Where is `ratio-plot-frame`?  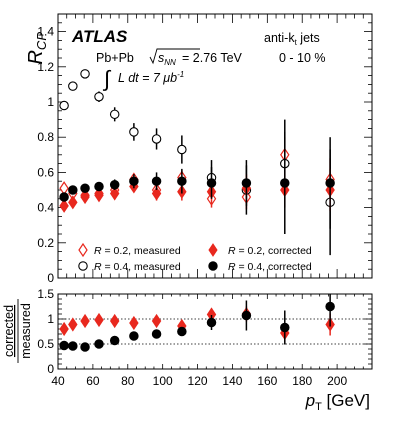
ratio-plot-frame is located at coordinates (215, 331).